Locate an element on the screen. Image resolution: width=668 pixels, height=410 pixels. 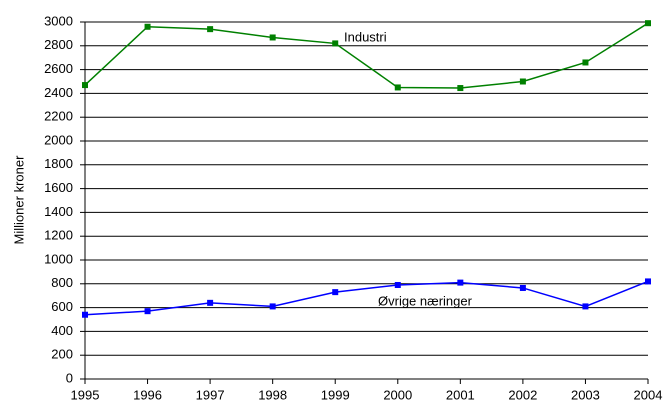
x-tick-label: 2003 is located at coordinates (585, 394).